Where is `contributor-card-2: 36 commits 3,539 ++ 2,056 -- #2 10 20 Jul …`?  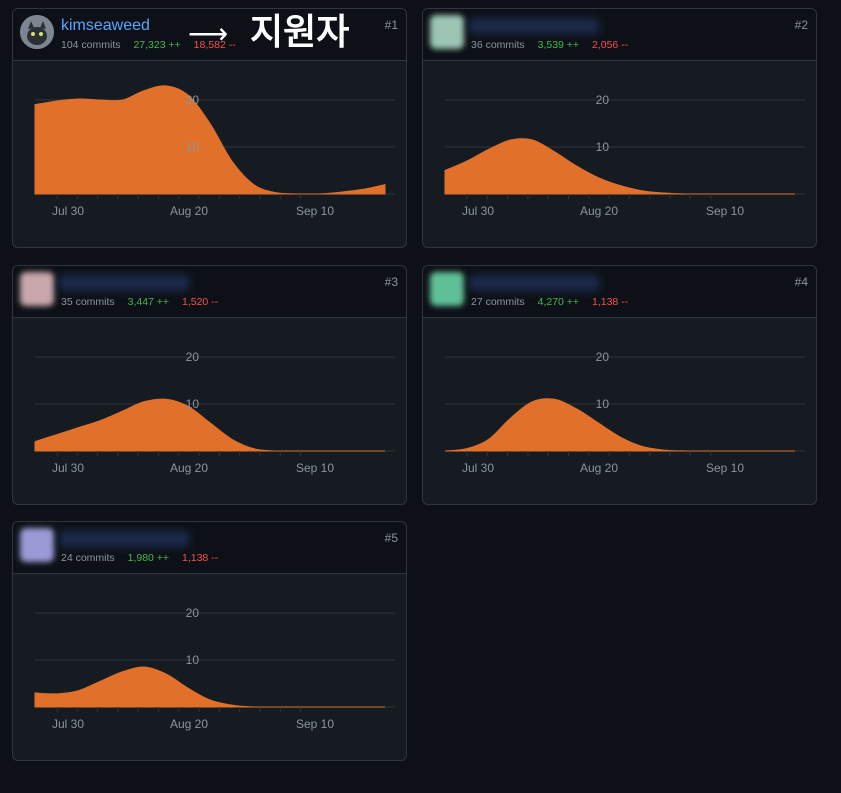
contributor-card-2: 36 commits 3,539 ++ 2,056 -- #2 10 20 Jul … is located at coordinates (619, 128).